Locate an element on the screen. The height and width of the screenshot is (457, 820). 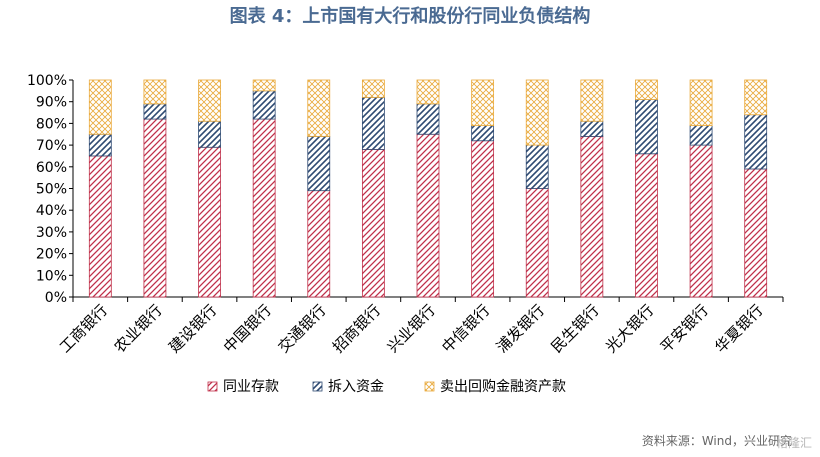
x-tick-label: 建设银行 is located at coordinates (192, 328).